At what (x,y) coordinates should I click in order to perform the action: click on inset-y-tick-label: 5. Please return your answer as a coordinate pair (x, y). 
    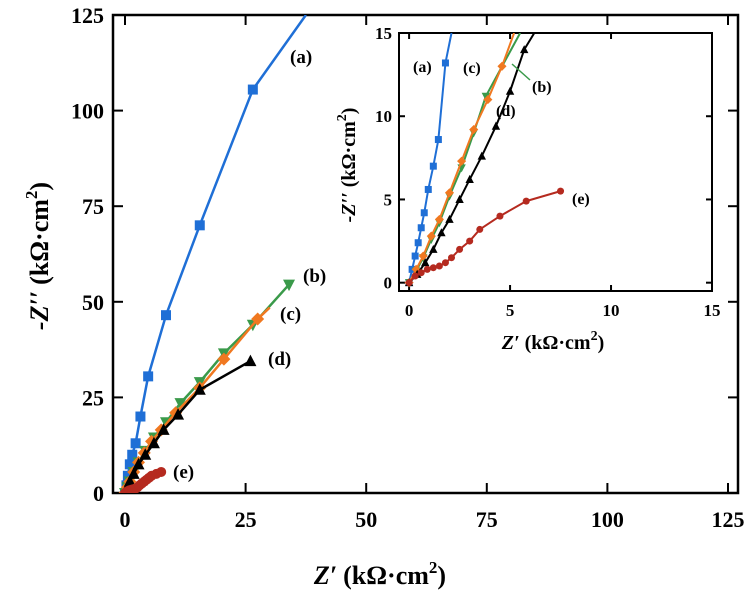
    Looking at the image, I should click on (388, 199).